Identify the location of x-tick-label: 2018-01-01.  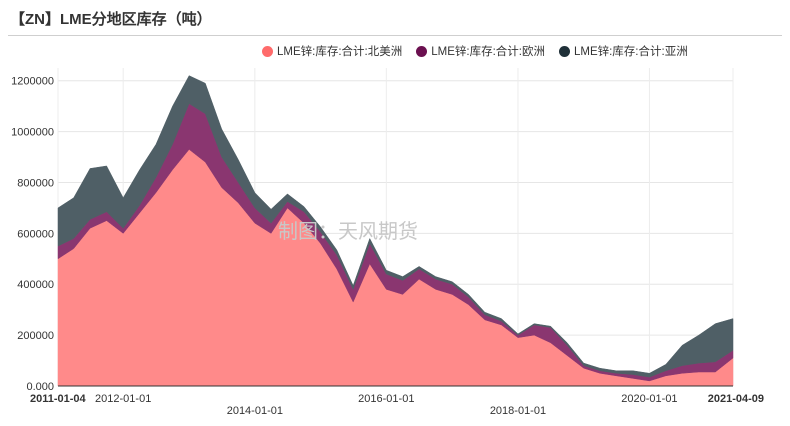
(518, 411).